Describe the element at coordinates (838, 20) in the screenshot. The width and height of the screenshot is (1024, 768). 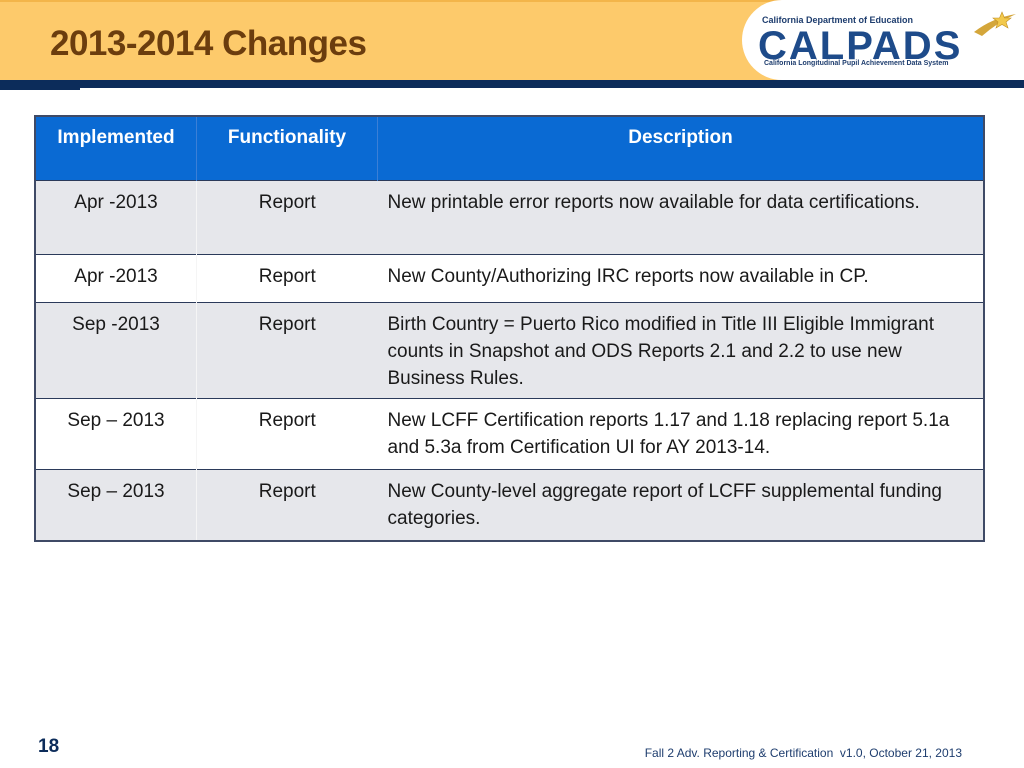
I see `logo-department: California Department of Education` at that location.